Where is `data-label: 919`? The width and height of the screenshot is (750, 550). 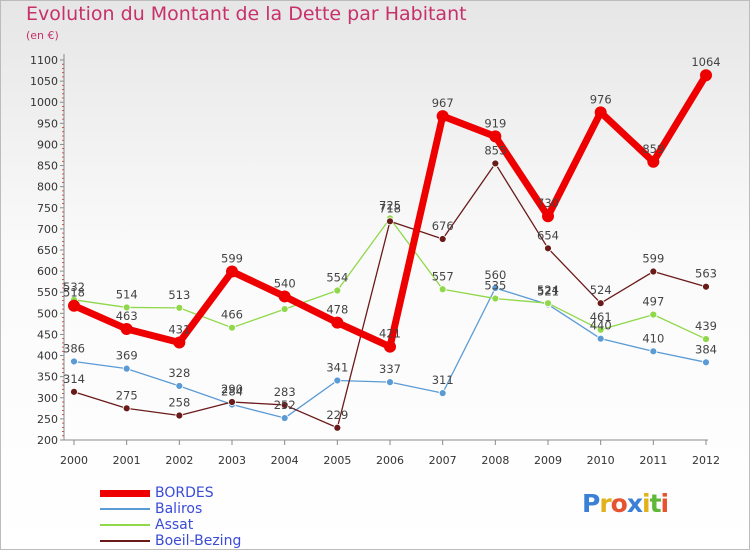 data-label: 919 is located at coordinates (495, 123).